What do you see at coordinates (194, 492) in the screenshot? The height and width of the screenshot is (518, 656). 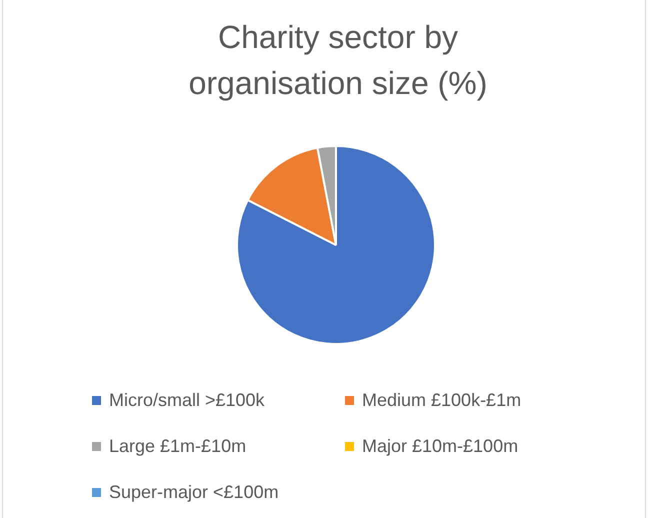 I see `legend-label: Super-major <£100m` at bounding box center [194, 492].